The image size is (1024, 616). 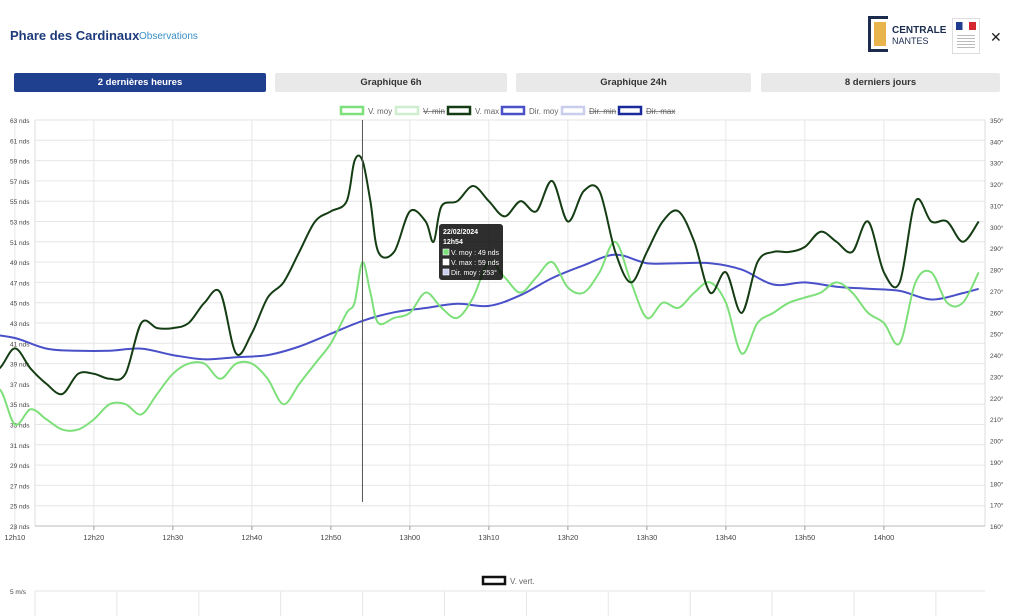 What do you see at coordinates (20, 162) in the screenshot?
I see `y-left-tick-label: 59 nds` at bounding box center [20, 162].